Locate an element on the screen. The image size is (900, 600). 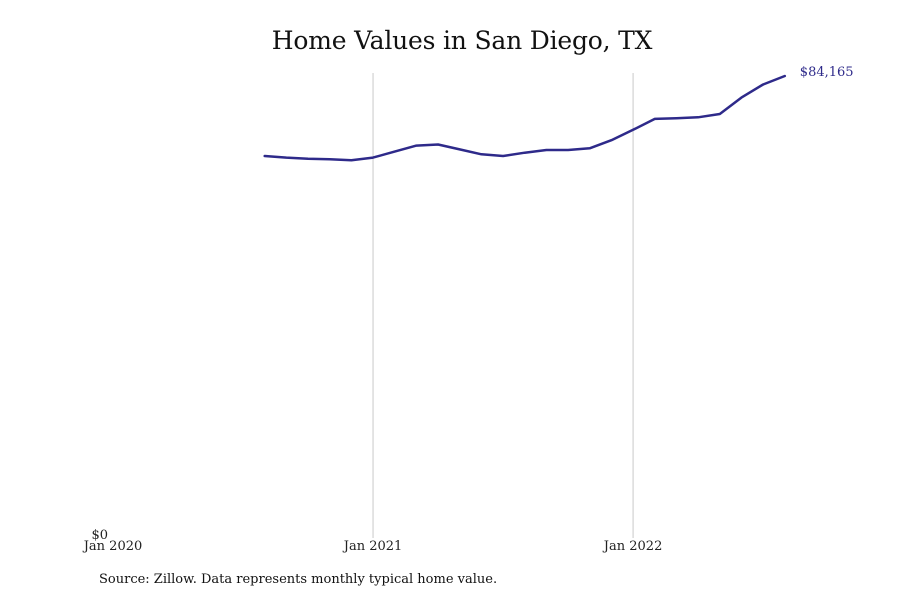
series-line is located at coordinates (525, 118).